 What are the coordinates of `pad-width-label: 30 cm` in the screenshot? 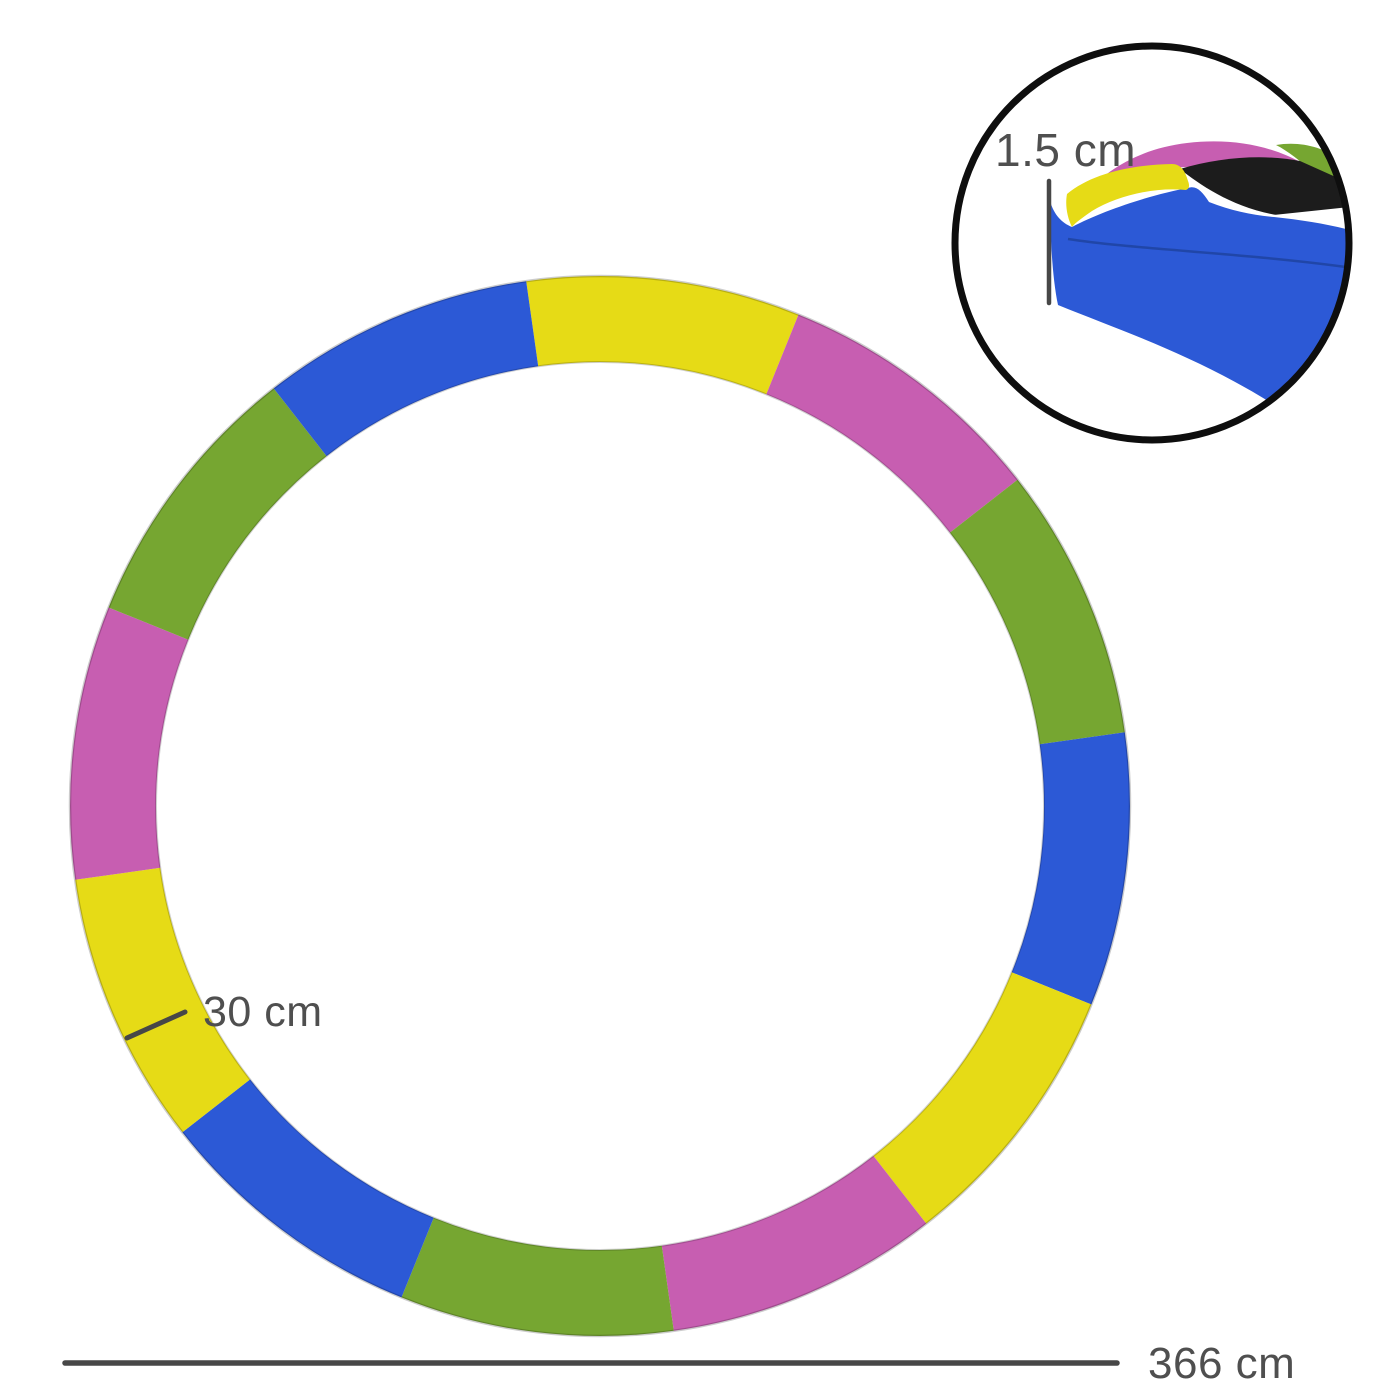 It's located at (263, 1012).